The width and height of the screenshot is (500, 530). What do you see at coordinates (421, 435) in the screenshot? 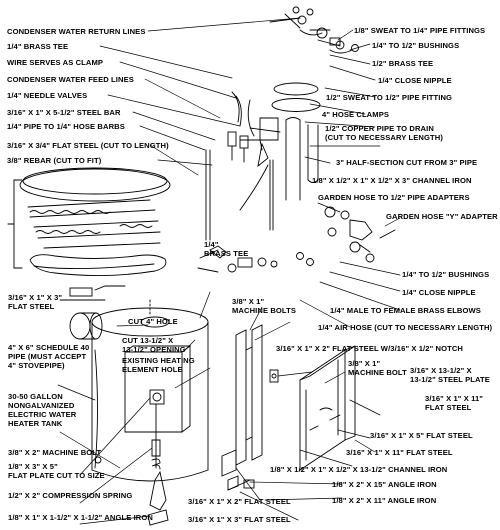
I see `label-flat-steel-5: 3/16" X 1" X 5" FLAT STEEL` at bounding box center [421, 435].